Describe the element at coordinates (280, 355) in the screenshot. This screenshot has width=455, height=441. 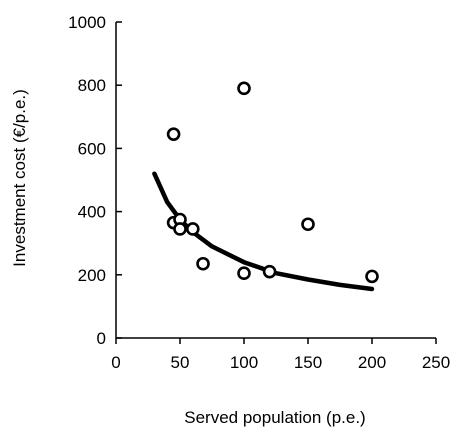
I see `x-axis: 0 50 100 150 200 250` at that location.